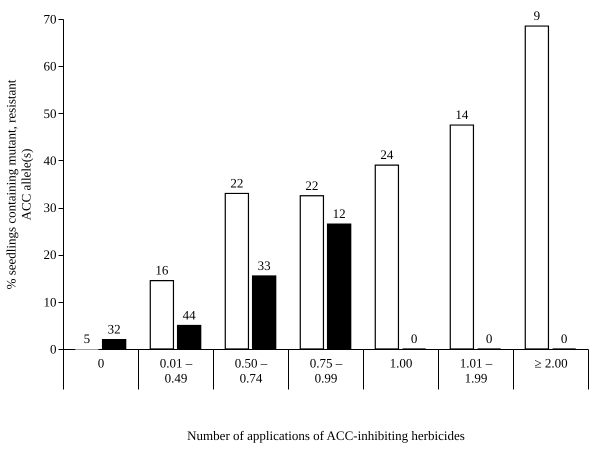  What do you see at coordinates (162, 270) in the screenshot?
I see `annotation: 16` at bounding box center [162, 270].